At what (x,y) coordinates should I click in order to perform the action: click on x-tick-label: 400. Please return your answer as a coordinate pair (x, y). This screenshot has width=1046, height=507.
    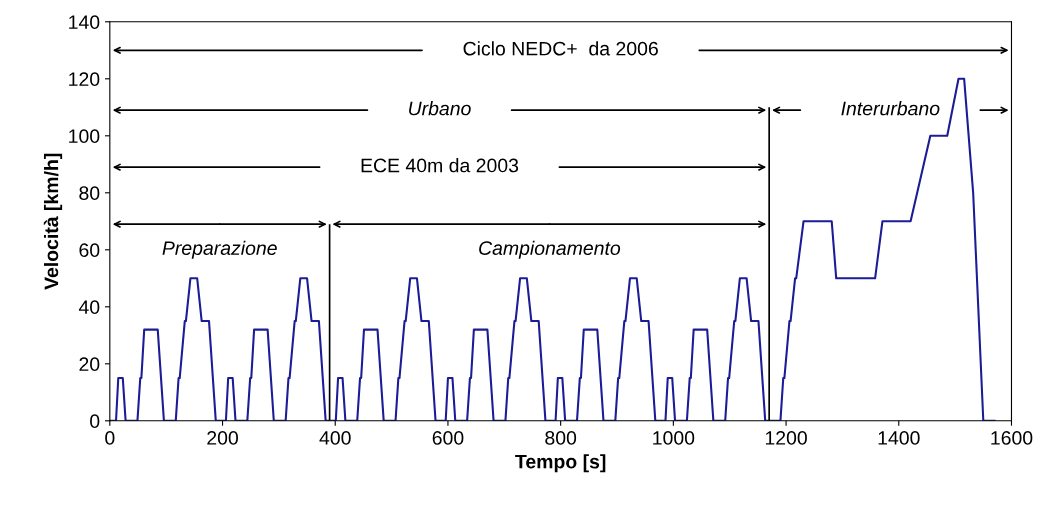
    Looking at the image, I should click on (335, 438).